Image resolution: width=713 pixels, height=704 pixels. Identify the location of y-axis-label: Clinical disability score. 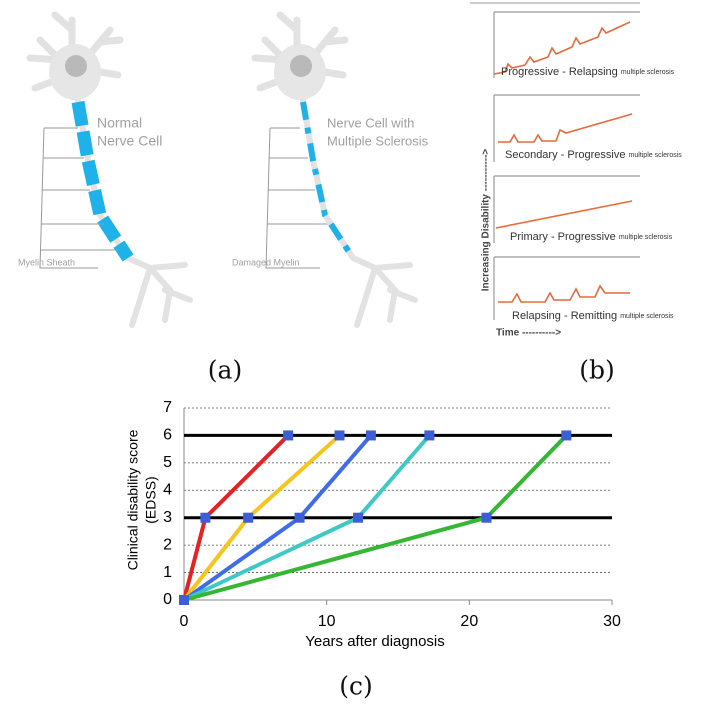
(133, 499).